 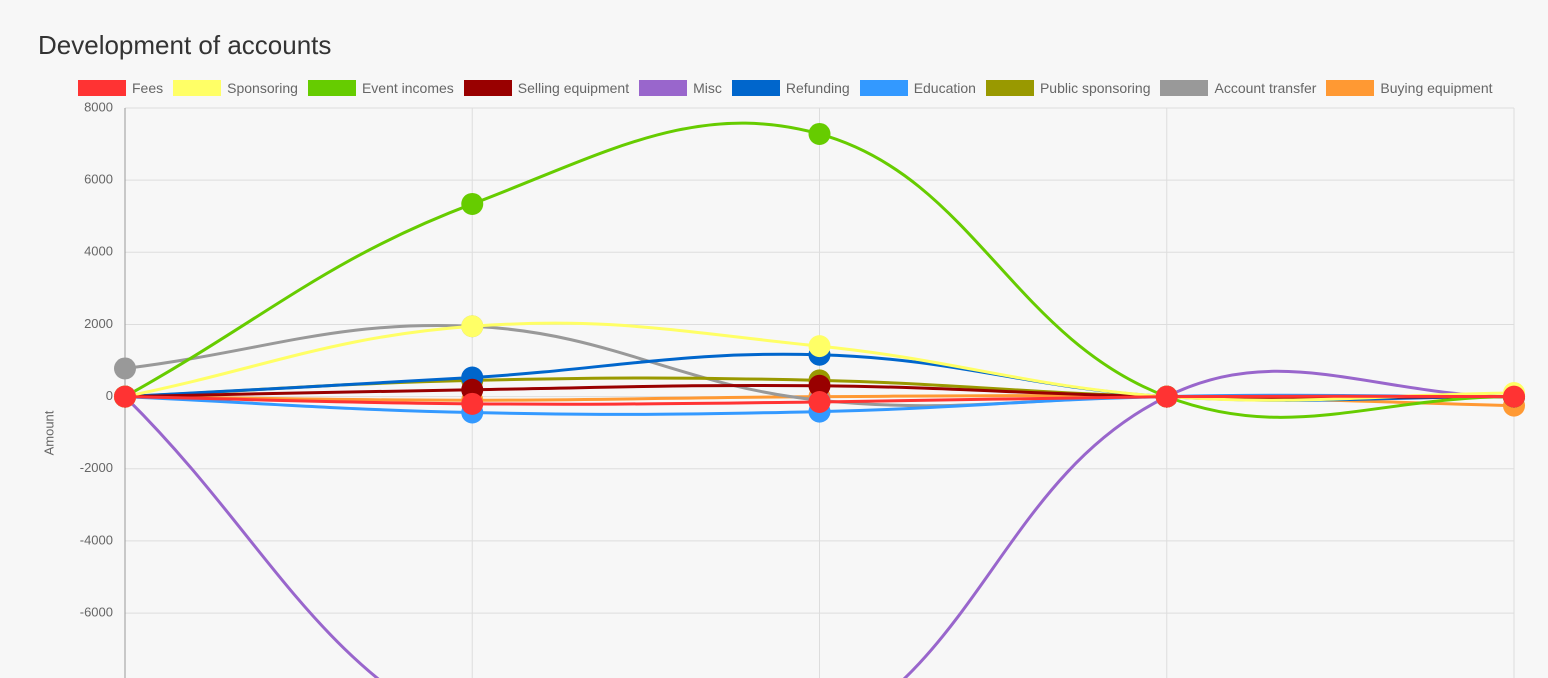 What do you see at coordinates (407, 88) in the screenshot?
I see `legend-label: Event incomes` at bounding box center [407, 88].